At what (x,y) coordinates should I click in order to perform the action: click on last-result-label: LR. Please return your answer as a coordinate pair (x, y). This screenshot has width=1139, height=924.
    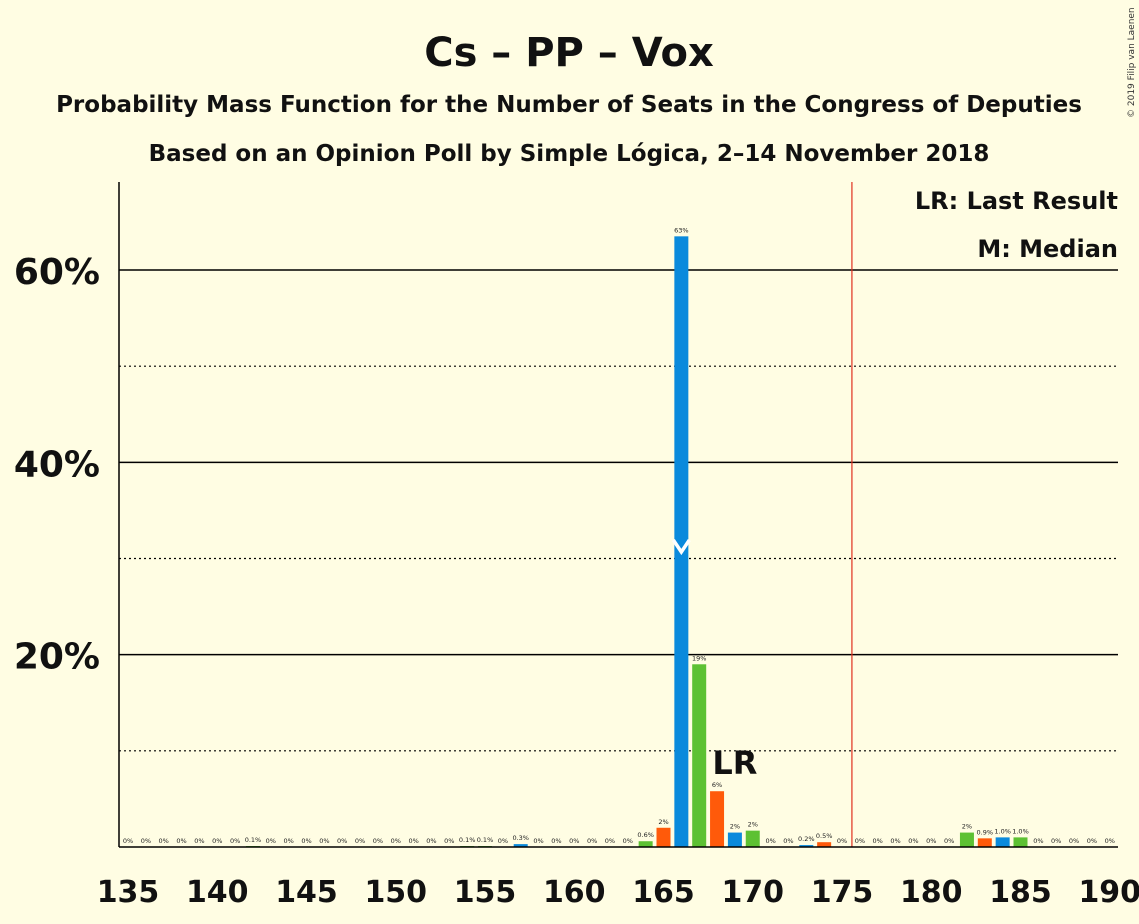
    Looking at the image, I should click on (734, 763).